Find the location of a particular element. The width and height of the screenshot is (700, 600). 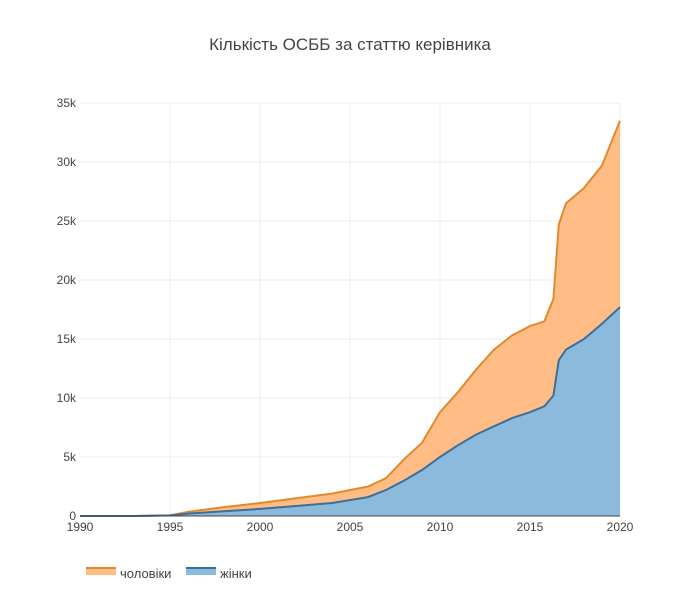

x-tick-label: 2020 is located at coordinates (620, 527).